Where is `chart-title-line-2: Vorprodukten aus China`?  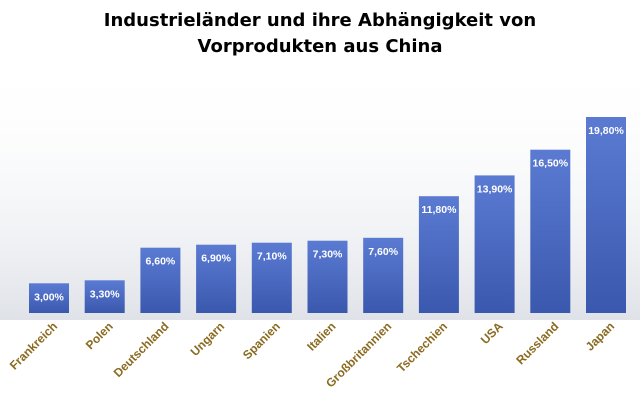
chart-title-line-2: Vorprodukten aus China is located at coordinates (320, 46).